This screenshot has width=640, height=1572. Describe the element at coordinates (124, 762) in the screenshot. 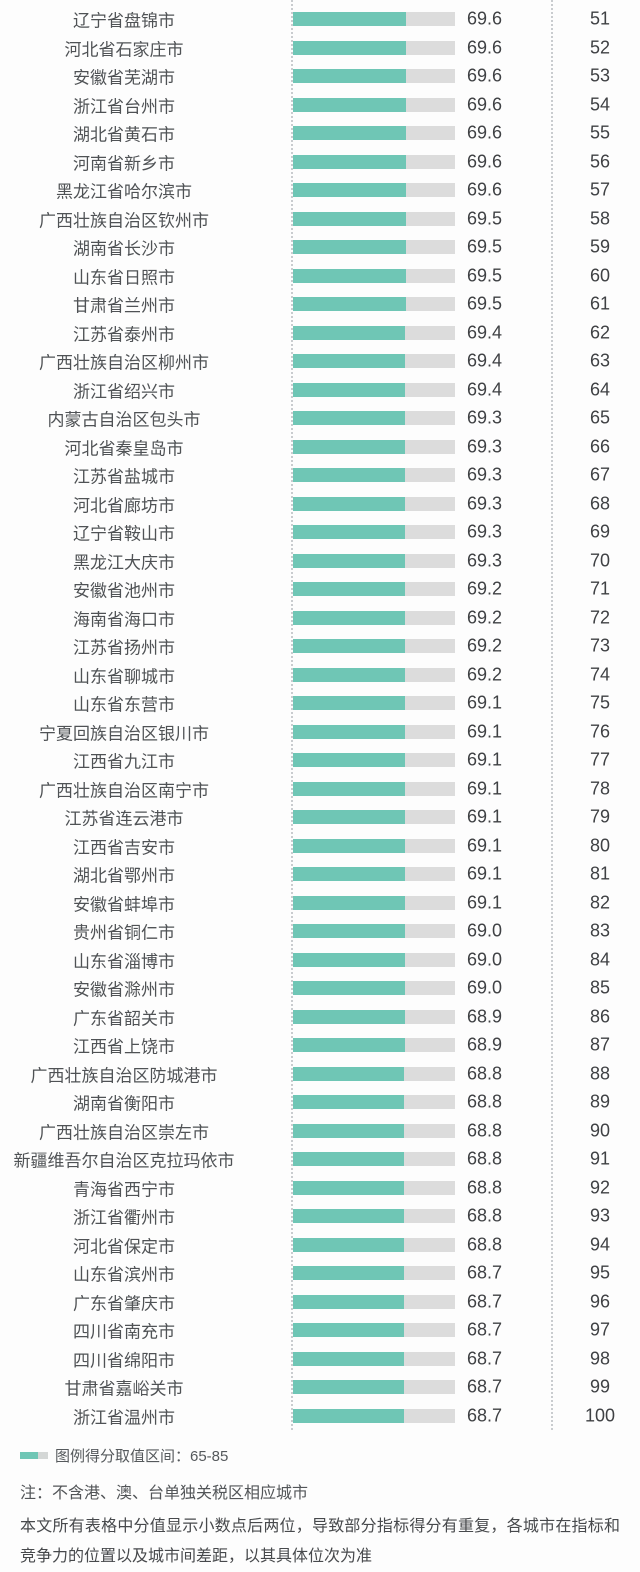

I see `city-label: 江西省九江市` at that location.